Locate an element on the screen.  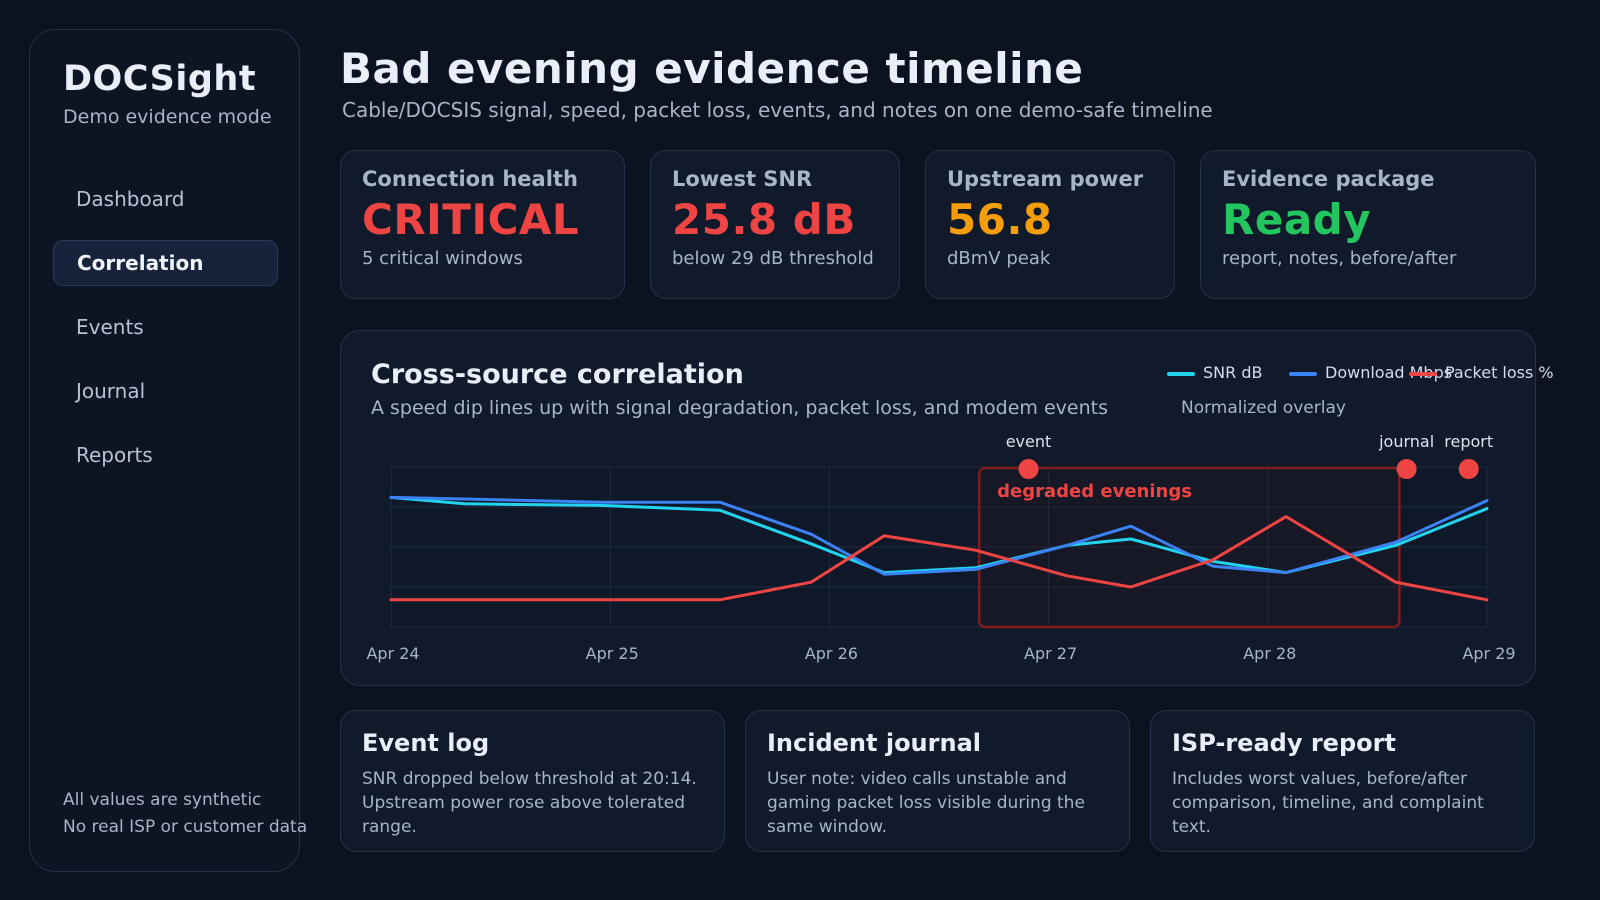
x-tick-label: Apr 27 is located at coordinates (1050, 653).